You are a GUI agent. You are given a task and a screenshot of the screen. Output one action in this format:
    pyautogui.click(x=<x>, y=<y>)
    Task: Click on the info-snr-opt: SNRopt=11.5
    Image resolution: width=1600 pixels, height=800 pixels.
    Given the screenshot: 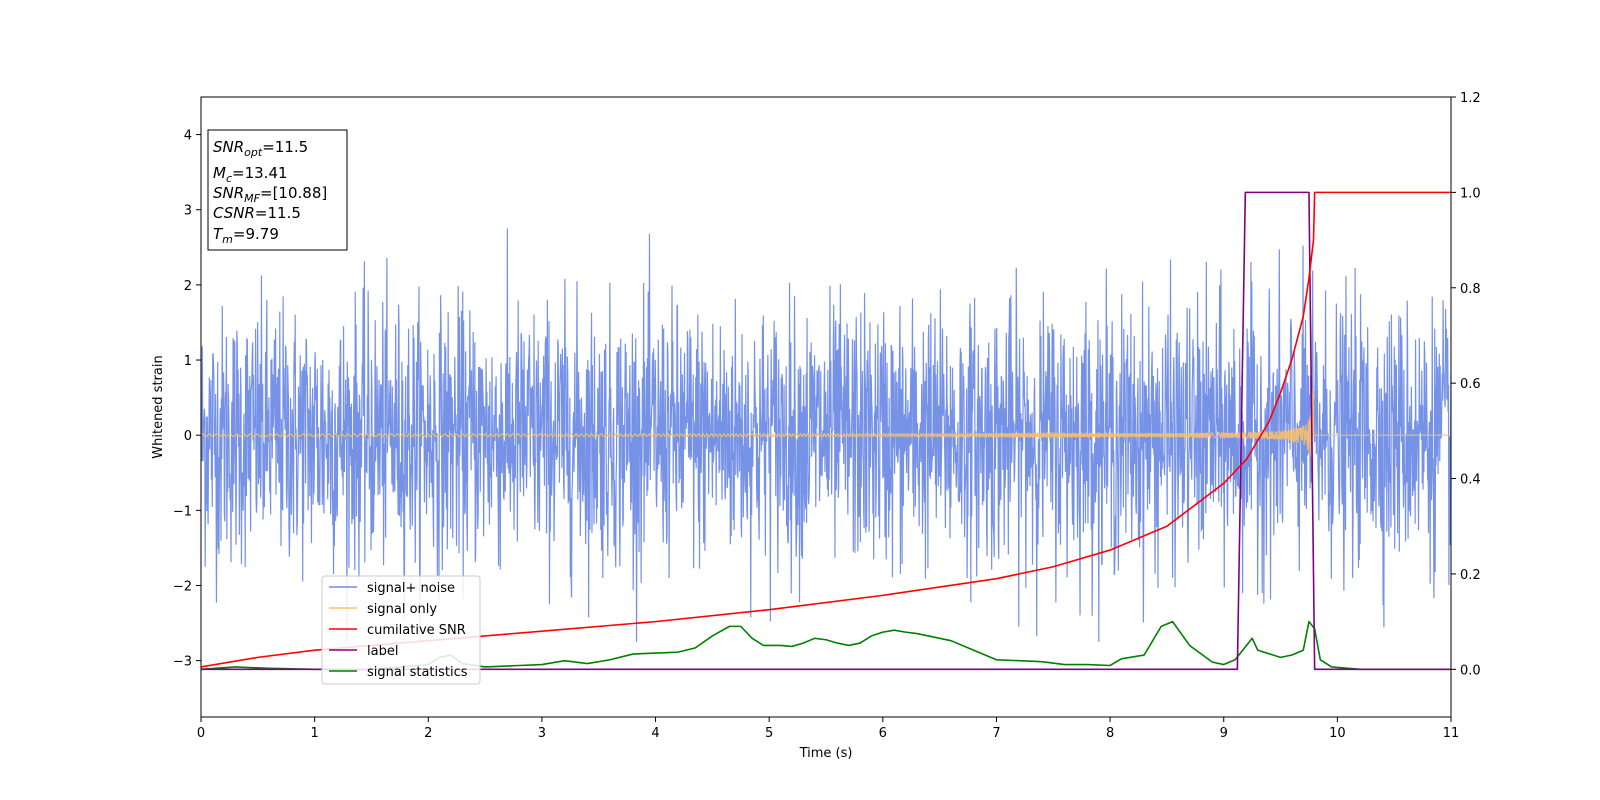 What is the action you would take?
    pyautogui.click(x=260, y=148)
    